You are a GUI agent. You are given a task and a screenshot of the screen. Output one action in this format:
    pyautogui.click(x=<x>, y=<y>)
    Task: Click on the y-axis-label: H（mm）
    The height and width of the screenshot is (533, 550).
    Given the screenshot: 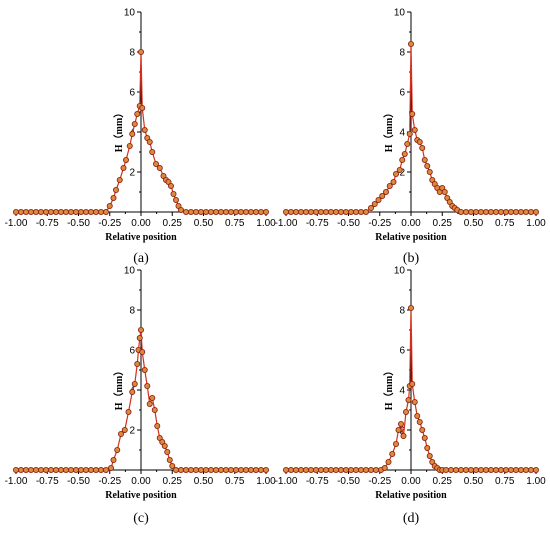 What is the action you would take?
    pyautogui.click(x=118, y=130)
    